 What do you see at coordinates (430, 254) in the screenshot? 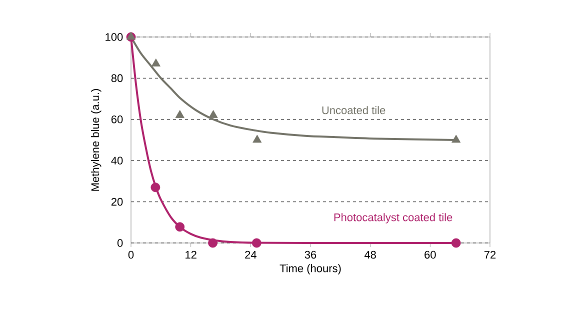
I see `x-tick-label: 60` at bounding box center [430, 254].